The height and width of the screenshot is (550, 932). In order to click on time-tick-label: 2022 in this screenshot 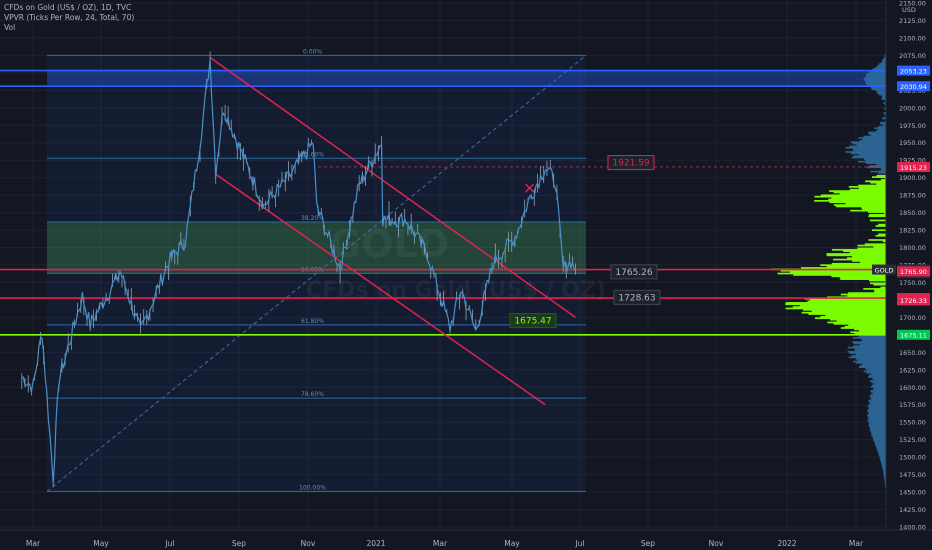, I will do `click(786, 543)`.